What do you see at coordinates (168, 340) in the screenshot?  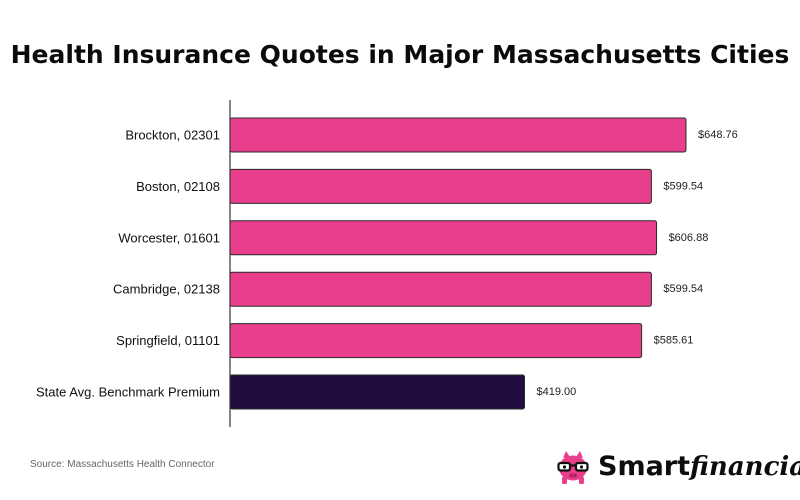 I see `category-label: Springfield, 01101` at bounding box center [168, 340].